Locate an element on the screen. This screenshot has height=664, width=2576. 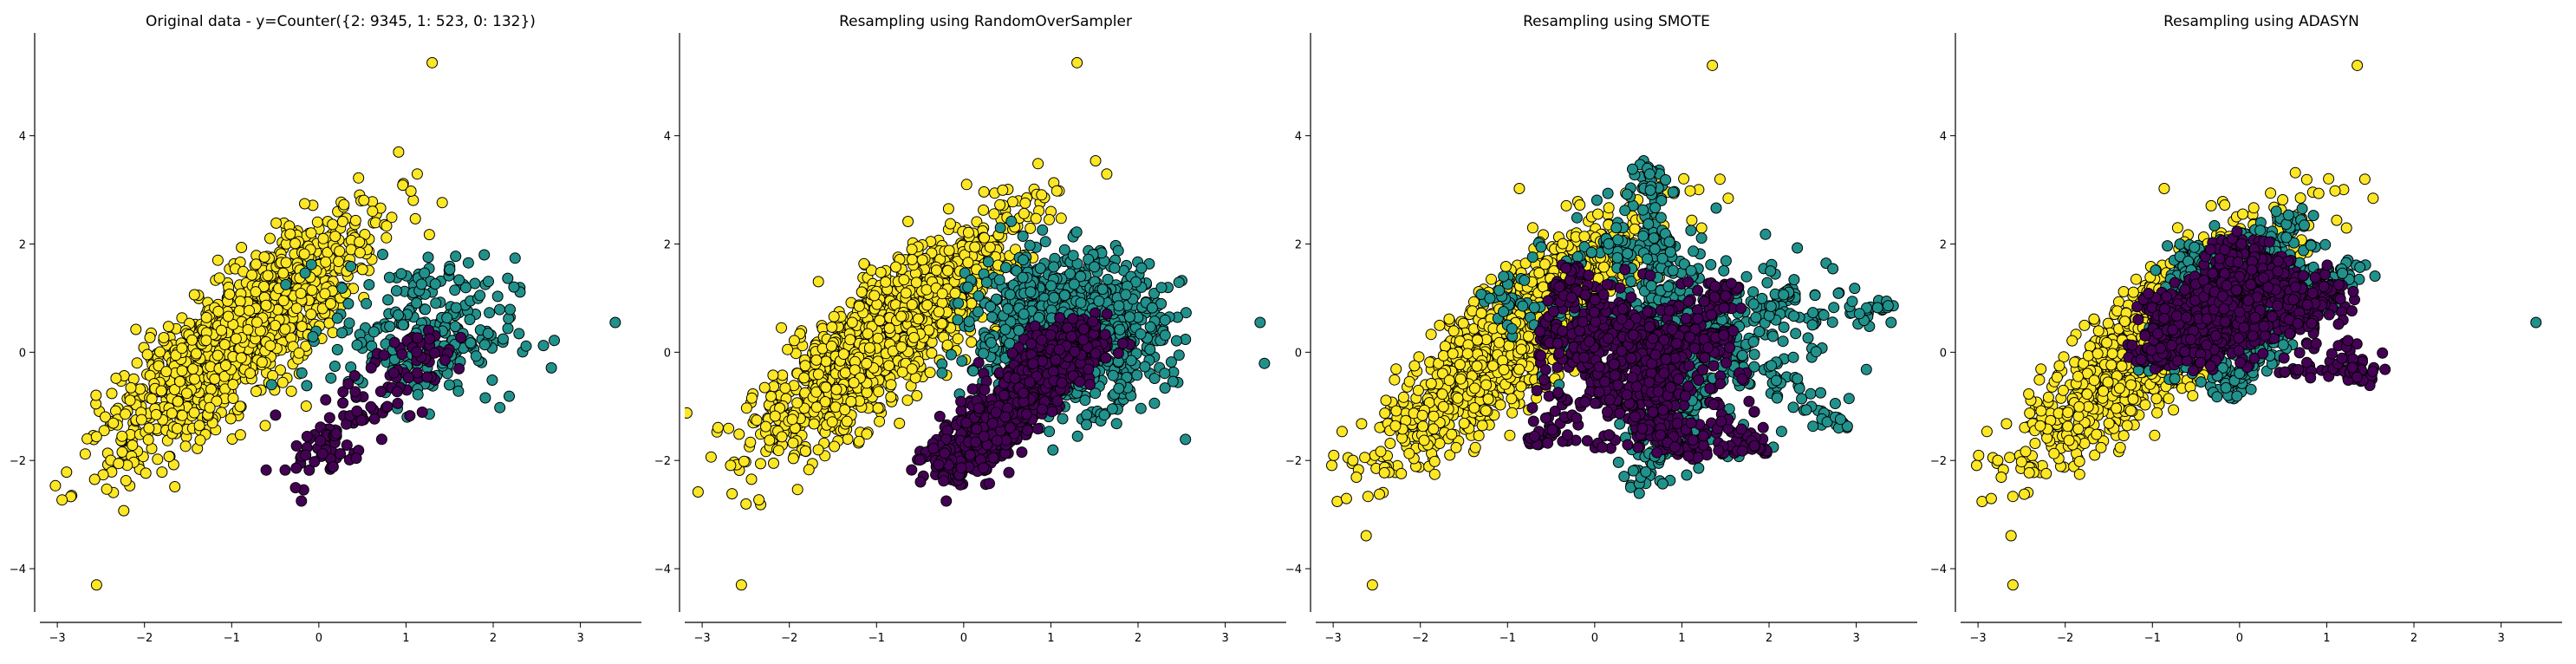
x-tick-label: 3 is located at coordinates (579, 638).